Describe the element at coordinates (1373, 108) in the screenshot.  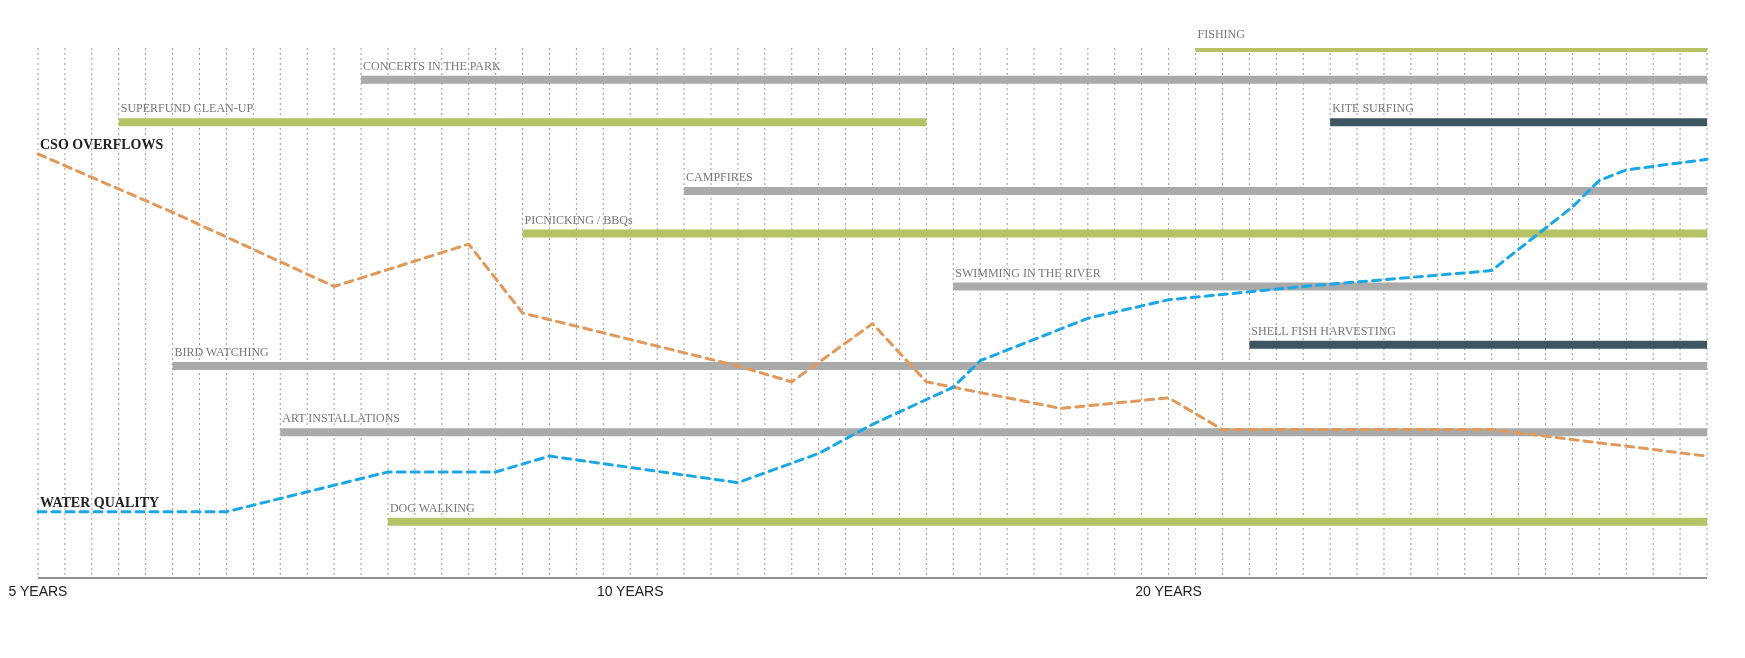
I see `series-label: KITE SURFING` at that location.